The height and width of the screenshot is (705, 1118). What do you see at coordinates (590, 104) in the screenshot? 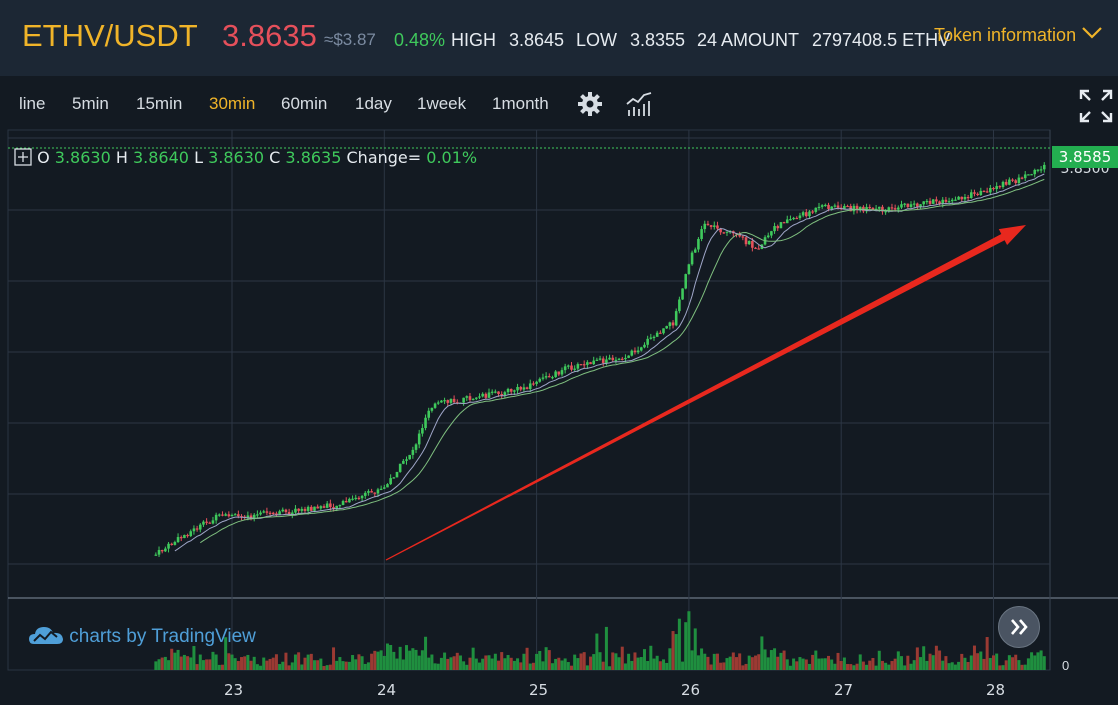
I see `gear-icon` at bounding box center [590, 104].